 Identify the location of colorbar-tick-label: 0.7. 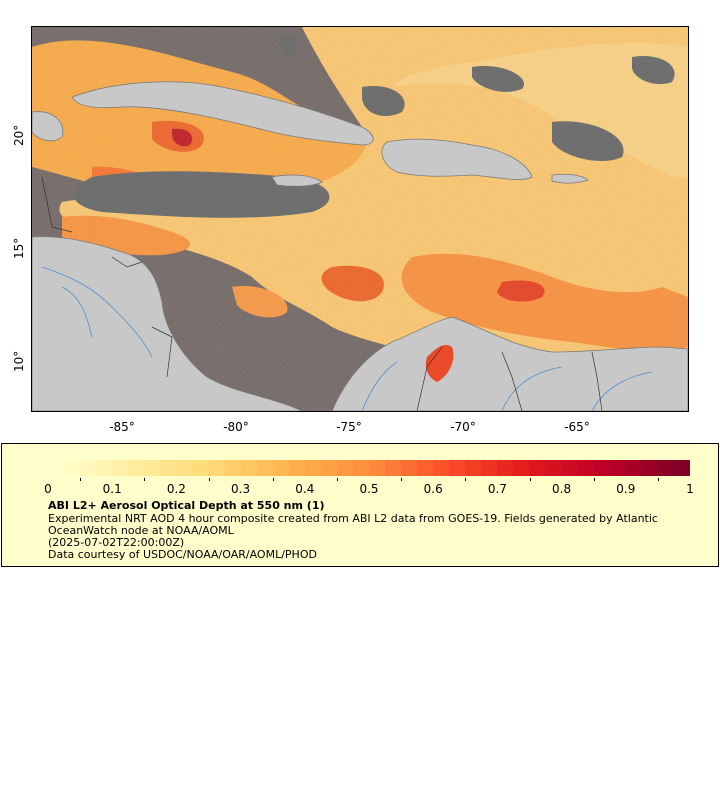
(497, 489).